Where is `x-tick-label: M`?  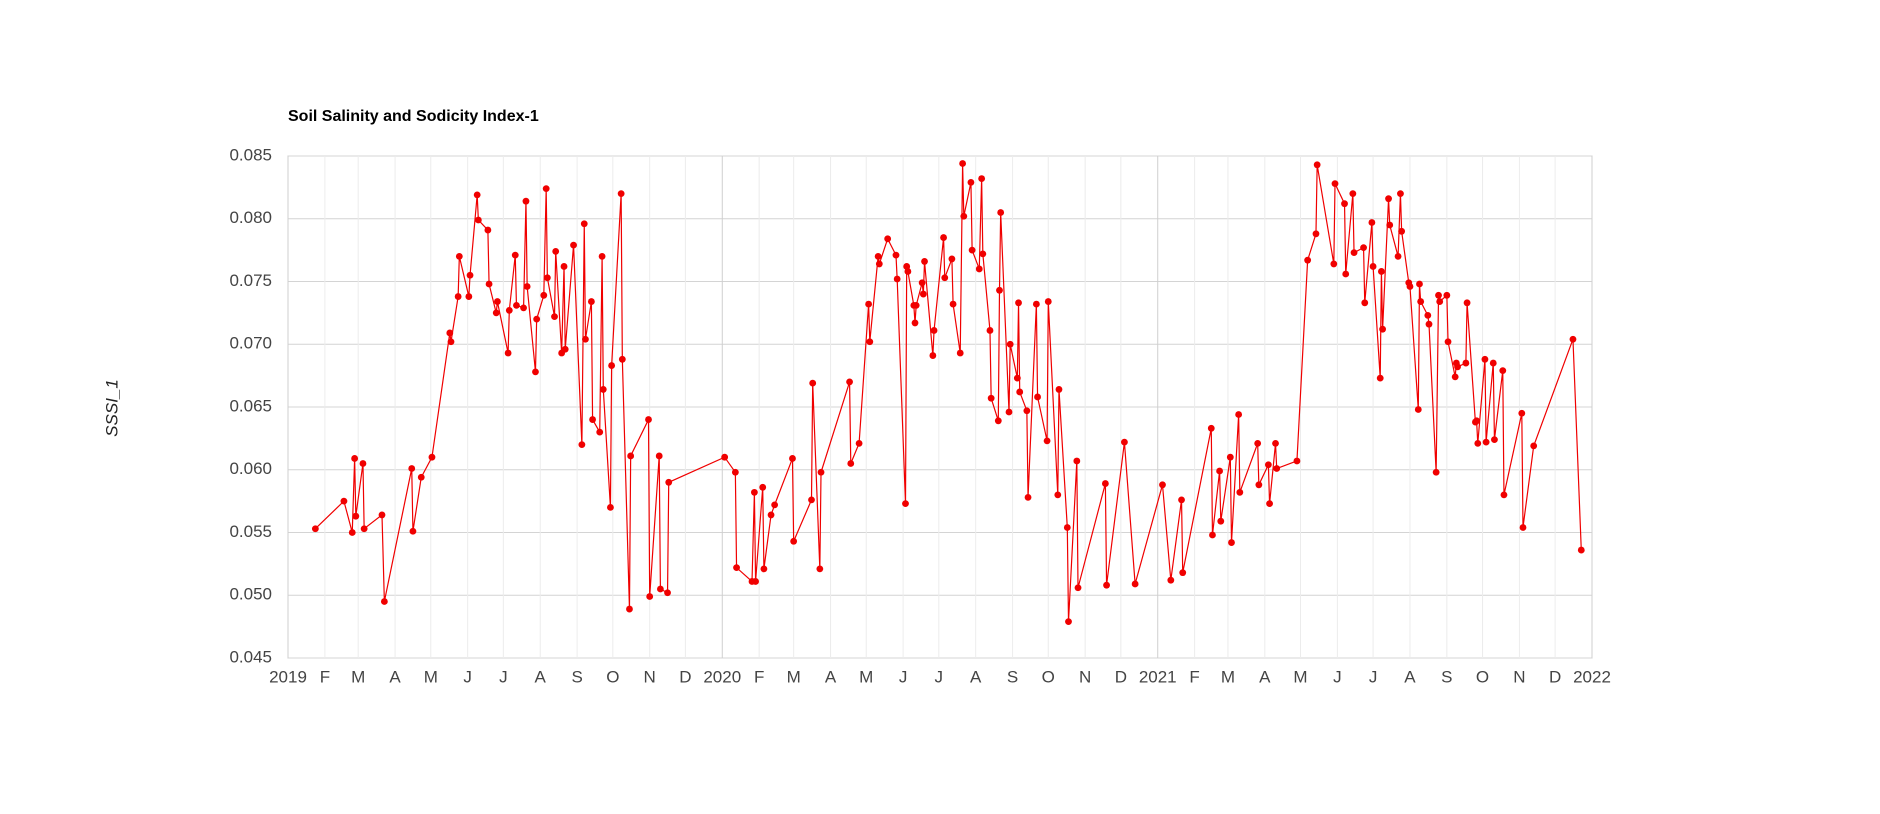 x-tick-label: M is located at coordinates (1300, 676).